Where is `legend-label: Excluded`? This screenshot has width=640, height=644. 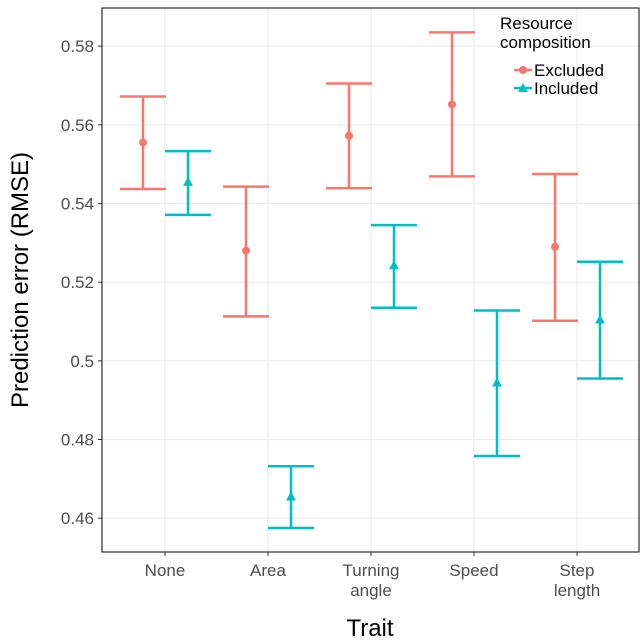 legend-label: Excluded is located at coordinates (569, 70).